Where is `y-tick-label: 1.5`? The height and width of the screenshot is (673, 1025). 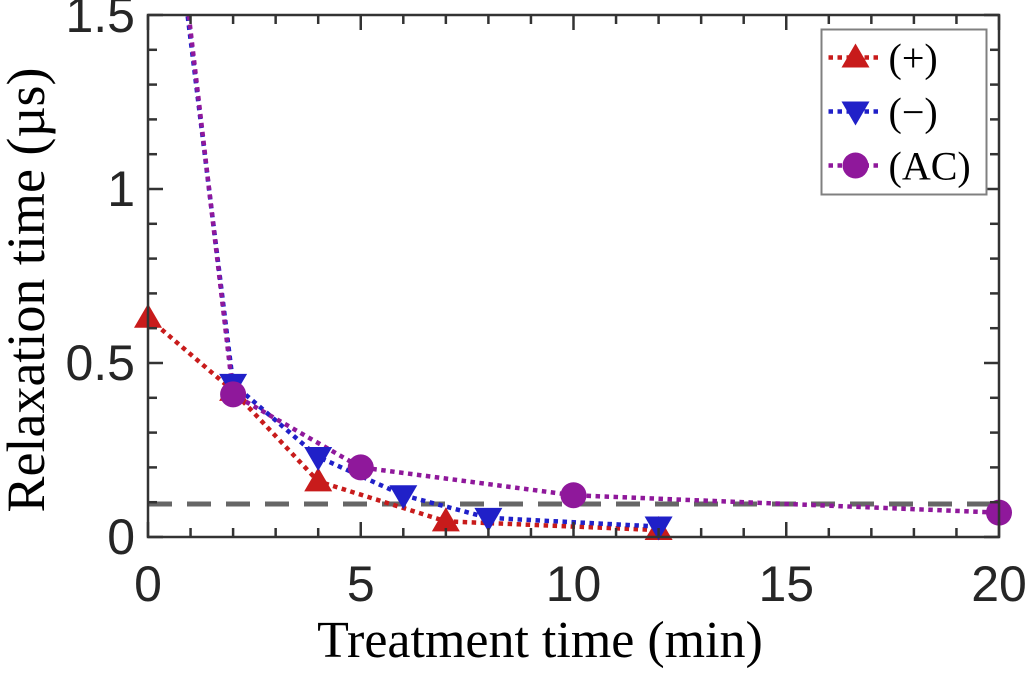
y-tick-label: 1.5 is located at coordinates (100, 21).